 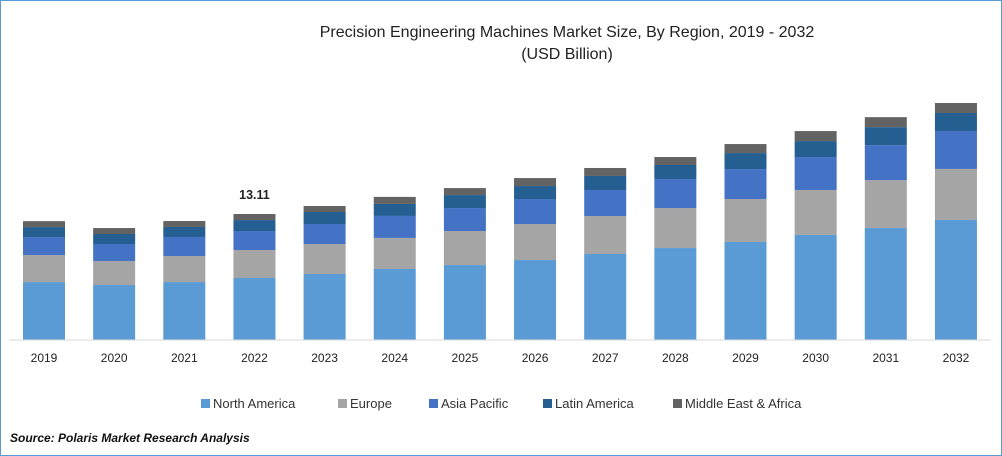 What do you see at coordinates (675, 194) in the screenshot?
I see `bar-segment-asia-pacific-2028` at bounding box center [675, 194].